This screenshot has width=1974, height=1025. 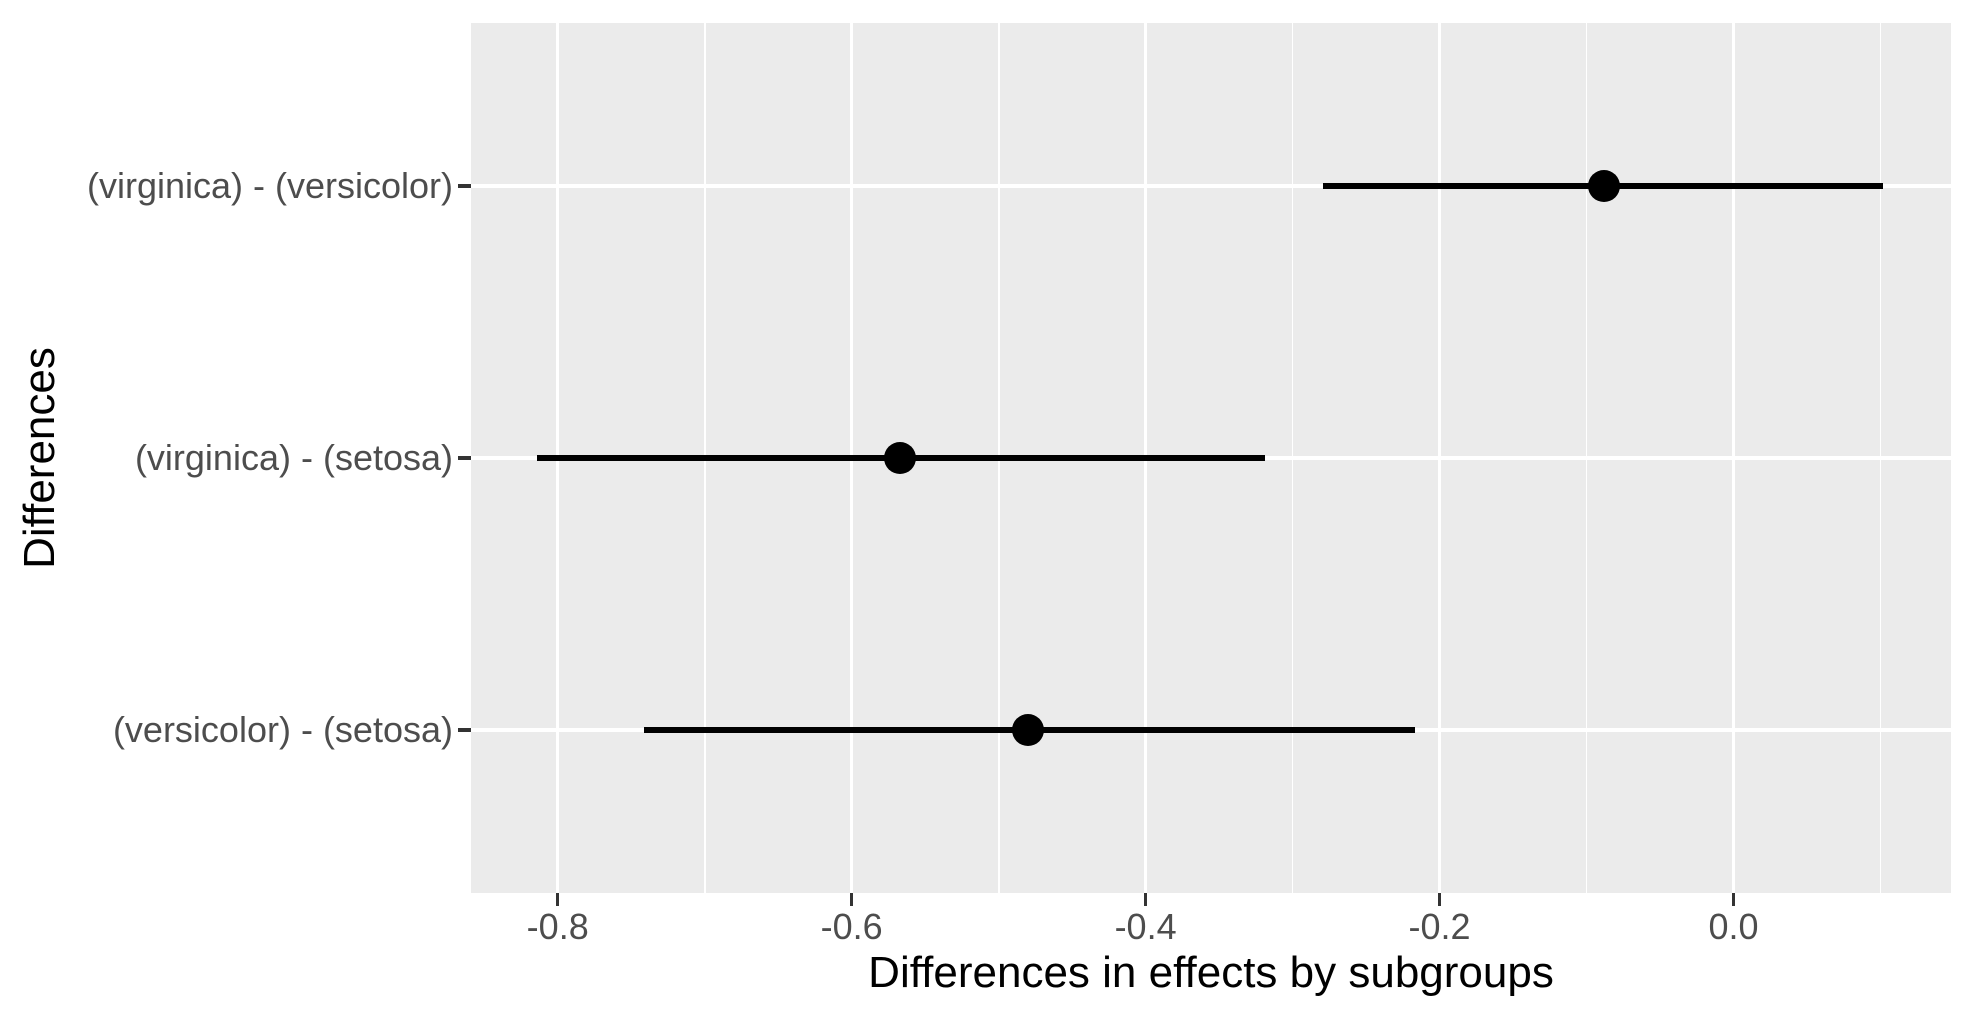 What do you see at coordinates (1211, 972) in the screenshot?
I see `x-axis-title: Differences in effects by subgroups` at bounding box center [1211, 972].